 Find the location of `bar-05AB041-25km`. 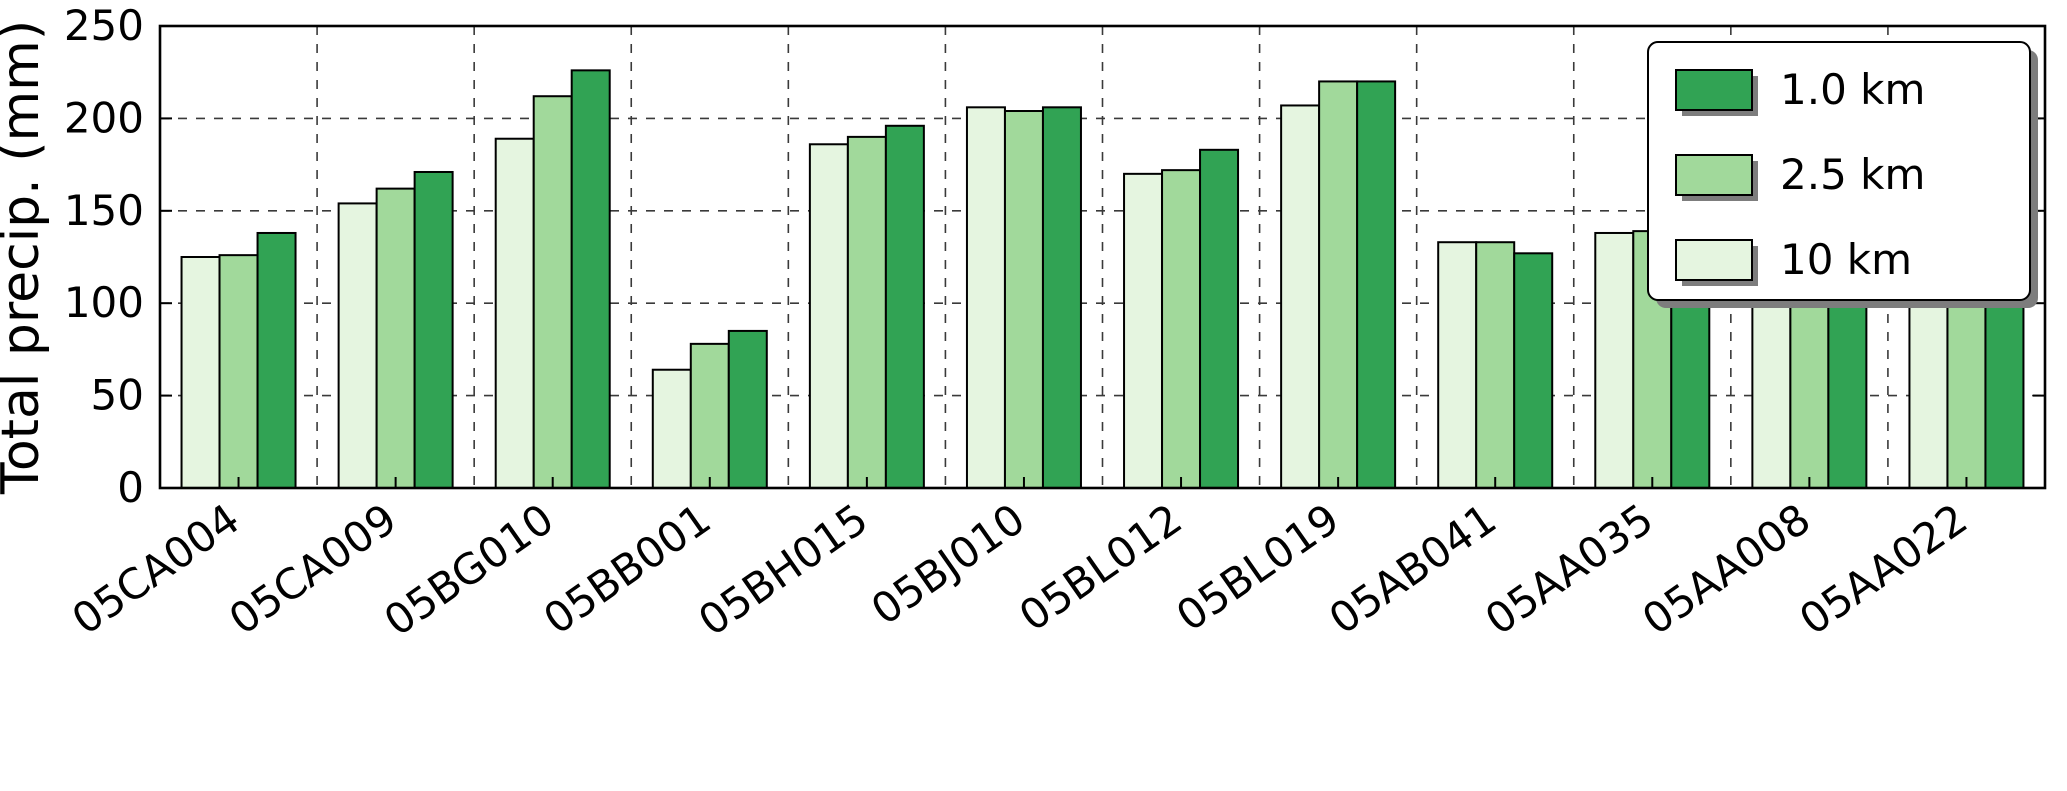

bar-05AB041-25km is located at coordinates (1495, 365).